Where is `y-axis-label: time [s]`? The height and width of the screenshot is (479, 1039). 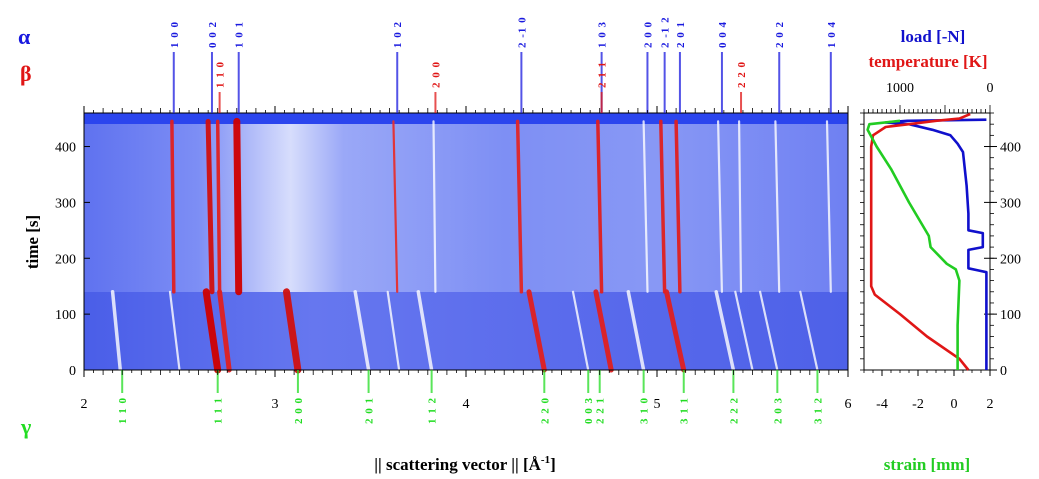
y-axis-label: time [s] is located at coordinates (32, 242).